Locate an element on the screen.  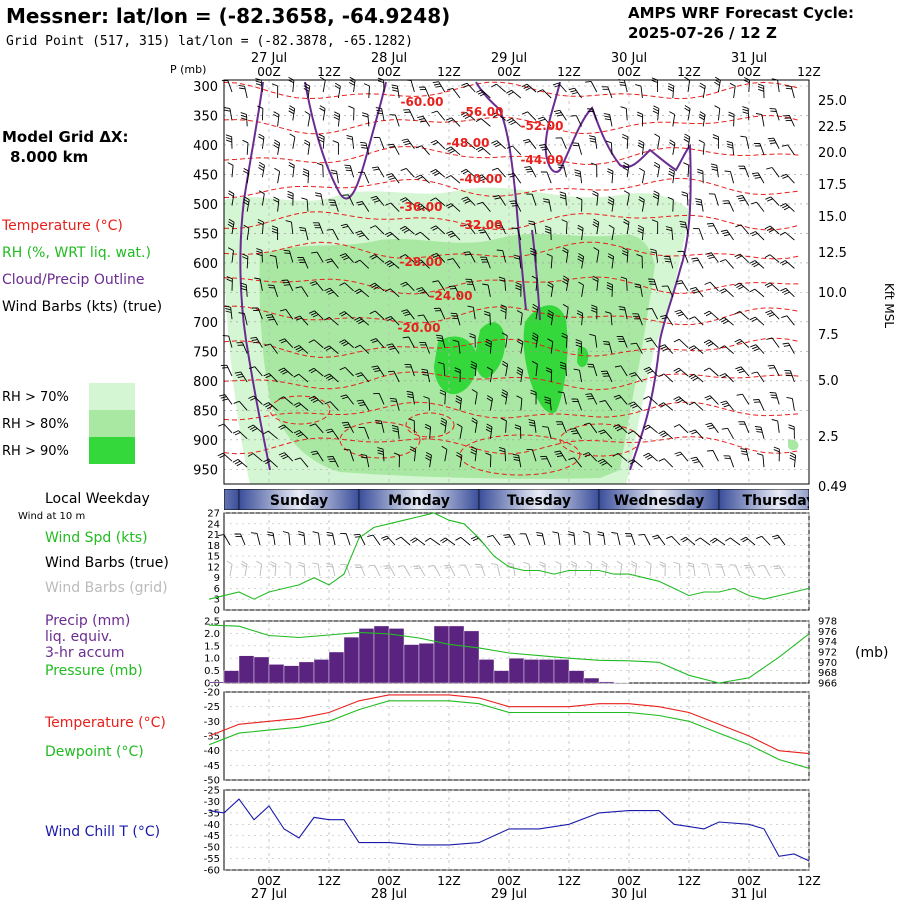
weekday-label: Saturday is located at coordinates (178, 501).